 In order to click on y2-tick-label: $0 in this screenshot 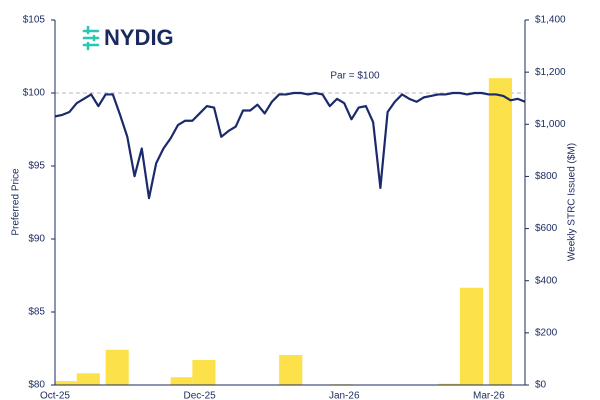, I will do `click(541, 385)`.